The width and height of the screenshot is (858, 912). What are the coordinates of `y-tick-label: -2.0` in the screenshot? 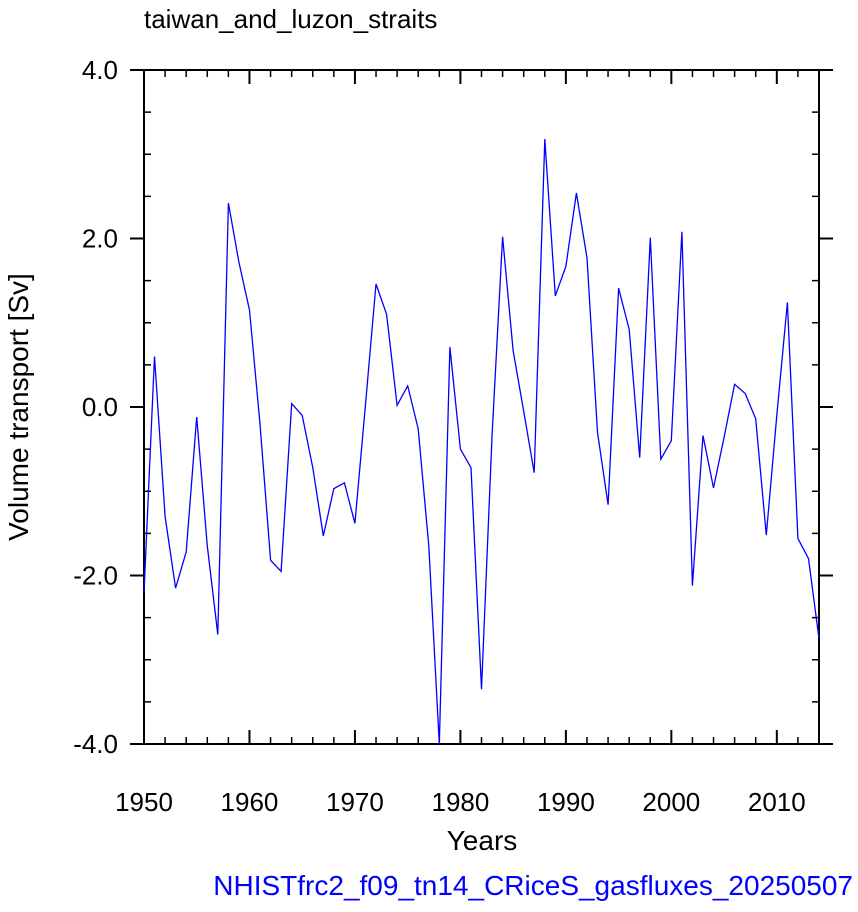 It's located at (95, 576).